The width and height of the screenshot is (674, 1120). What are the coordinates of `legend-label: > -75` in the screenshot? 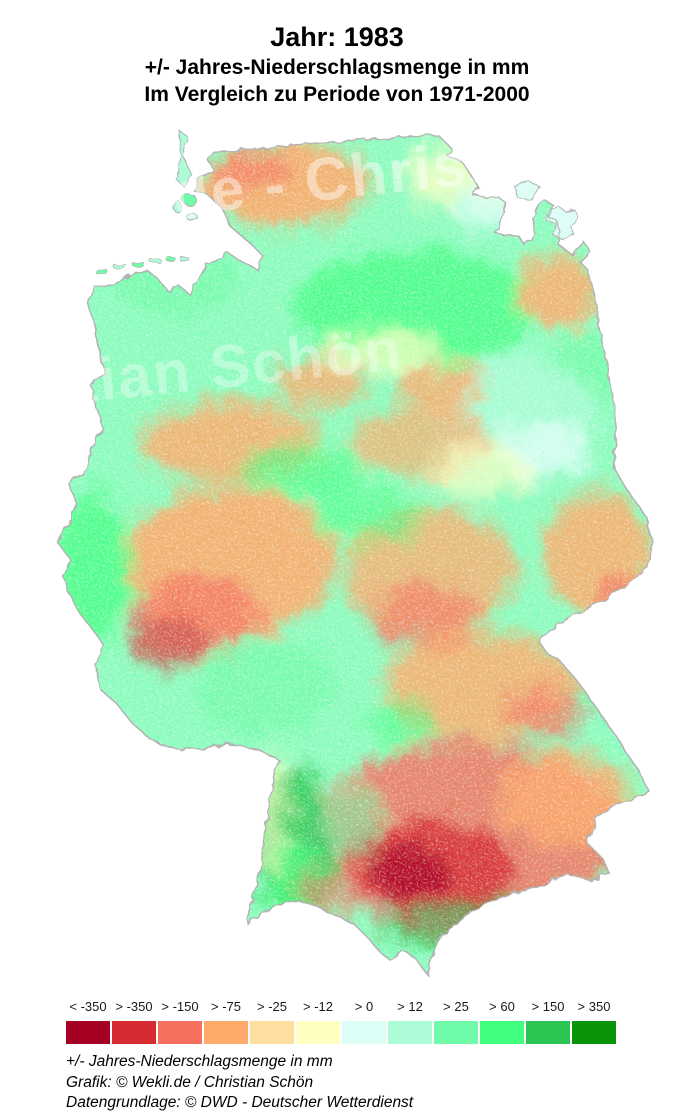 It's located at (226, 1006).